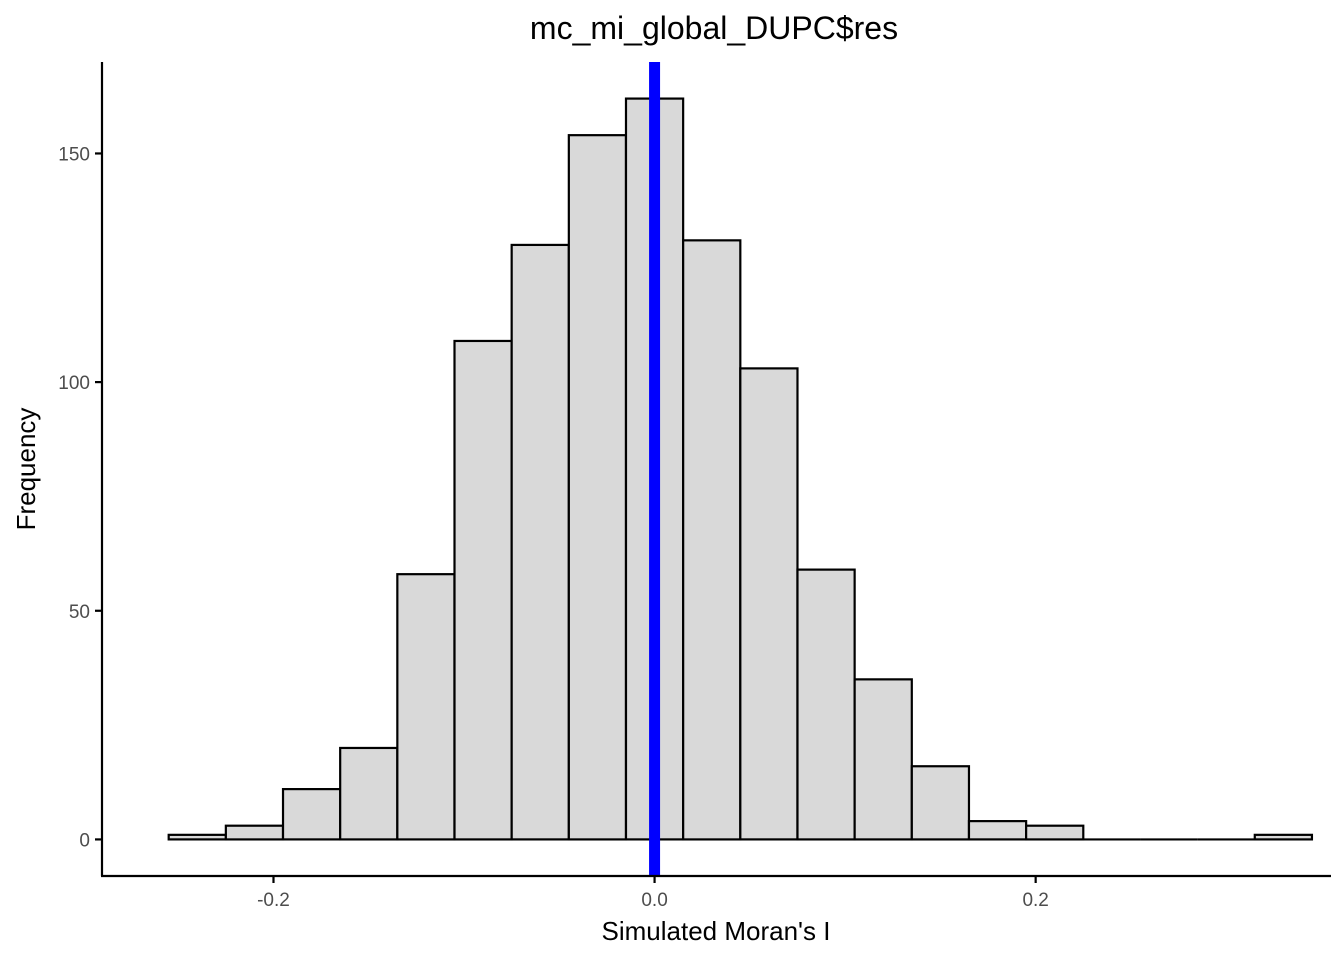 The width and height of the screenshot is (1344, 960). Describe the element at coordinates (716, 931) in the screenshot. I see `x-axis-title: Simulated Moran's I` at that location.